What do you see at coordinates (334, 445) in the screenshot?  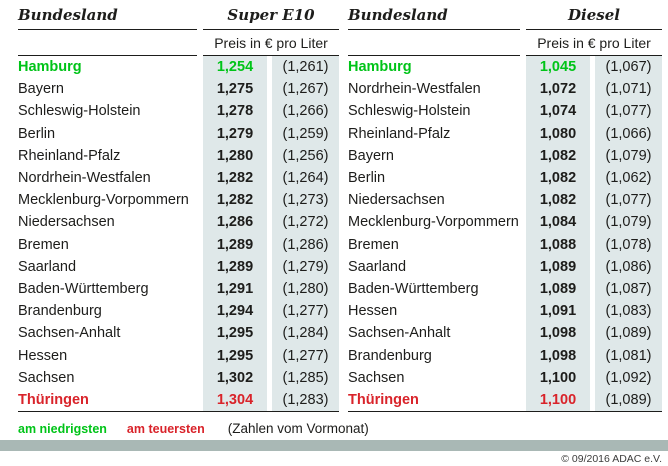 I see `footer-bar` at bounding box center [334, 445].